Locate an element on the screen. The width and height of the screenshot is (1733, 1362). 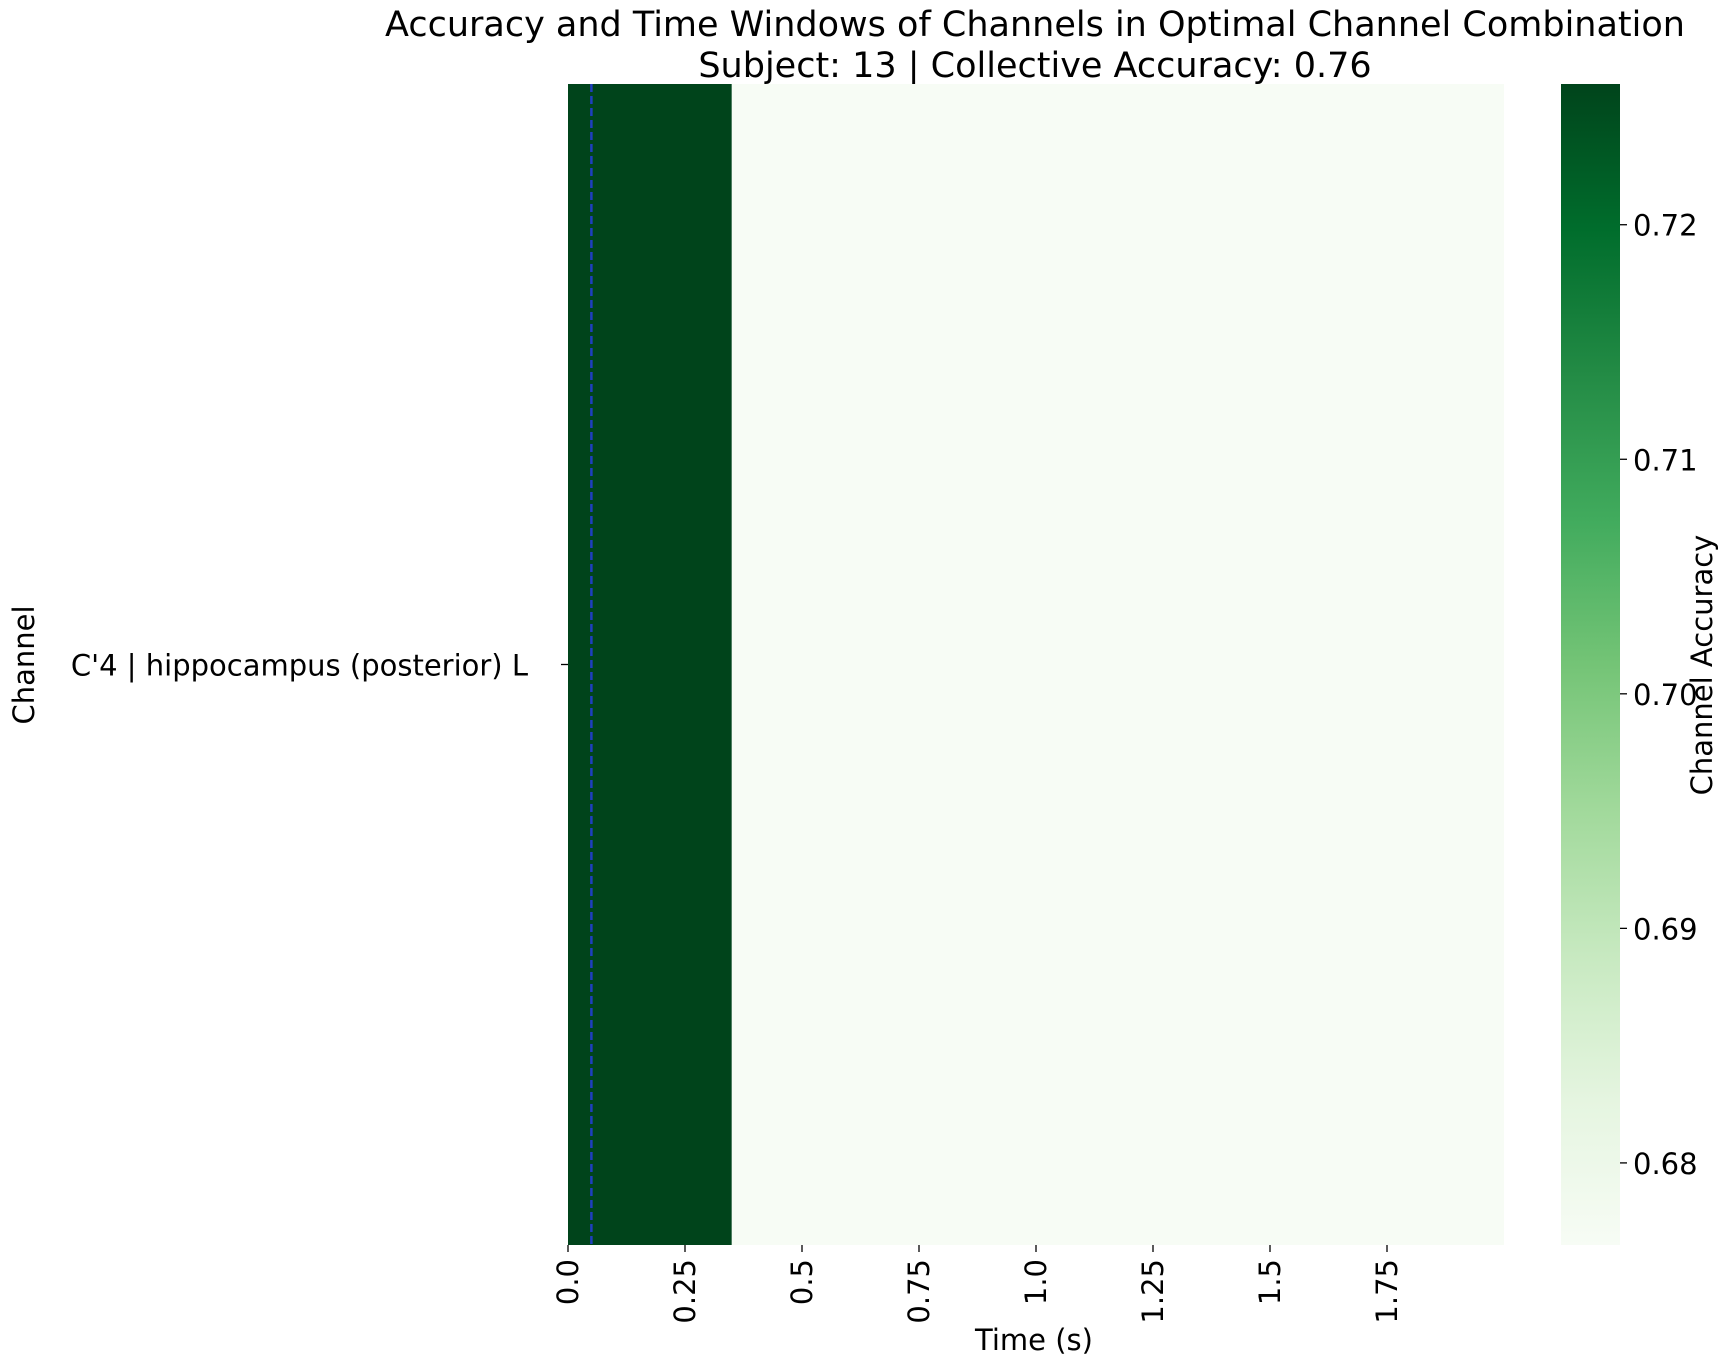
x-tick-label: 1.75 is located at coordinates (1387, 1291).